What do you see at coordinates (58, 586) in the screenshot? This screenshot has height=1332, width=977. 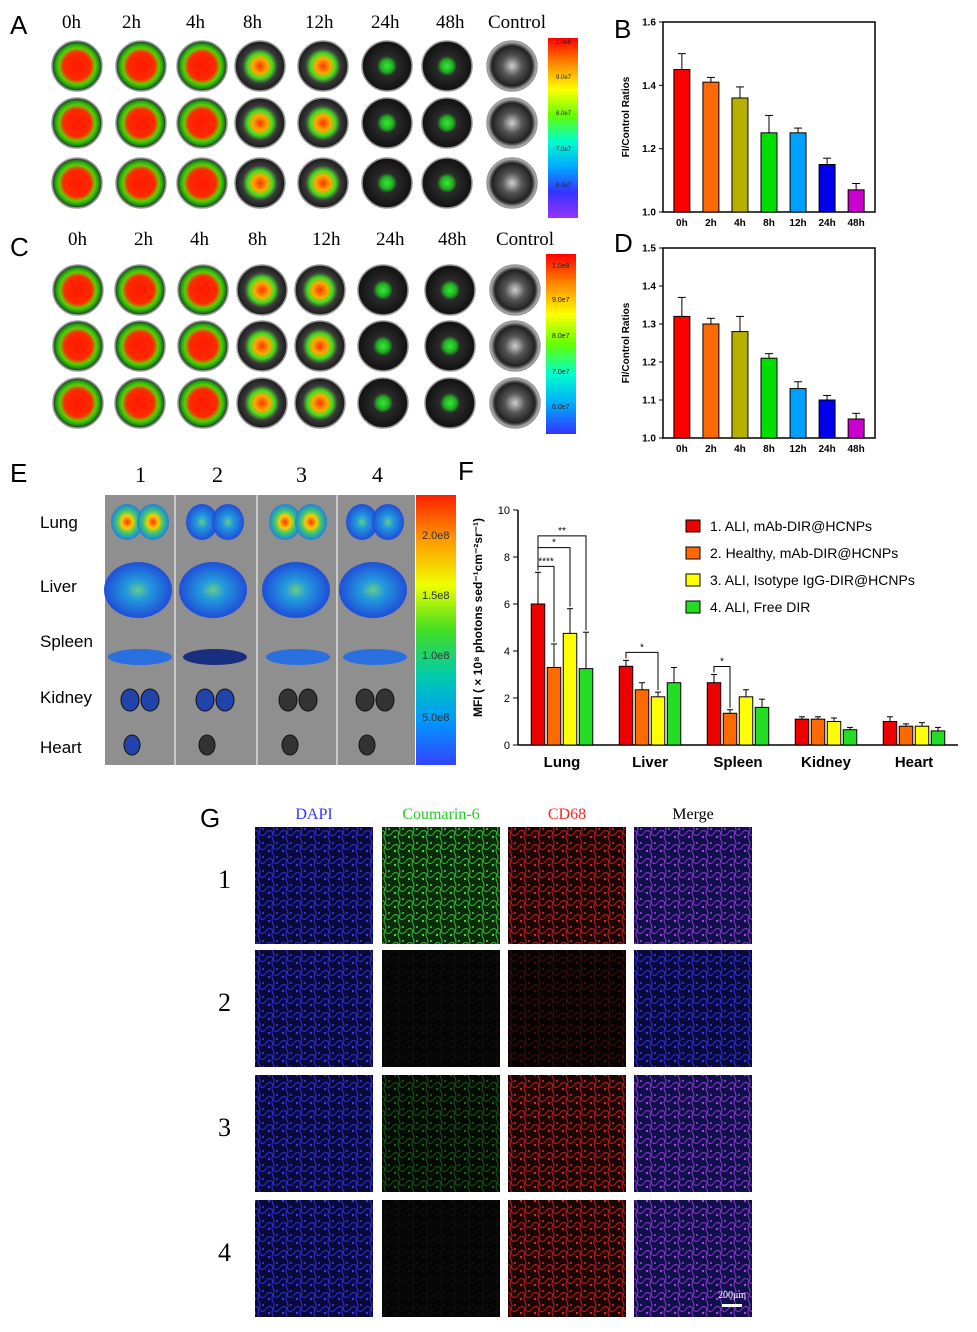 I see `organ-label-liver: Liver` at bounding box center [58, 586].